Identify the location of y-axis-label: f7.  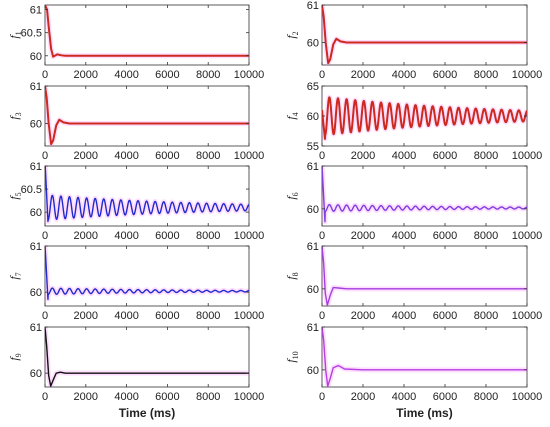
(15, 275).